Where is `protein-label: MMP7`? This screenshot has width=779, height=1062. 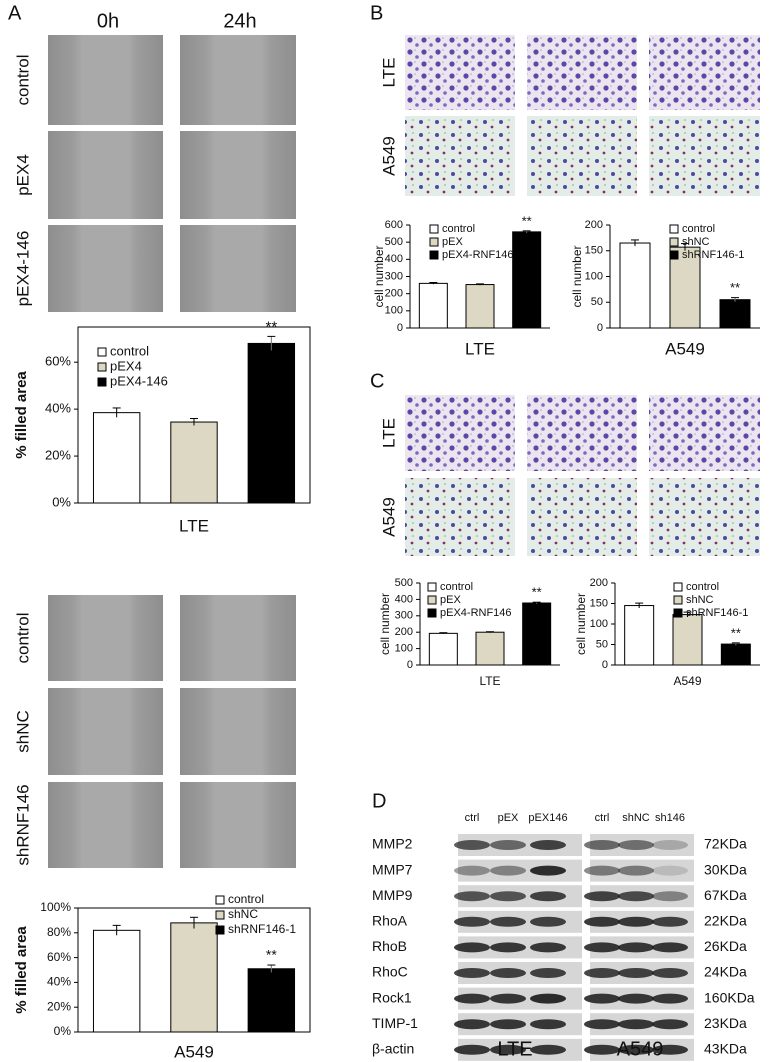
protein-label: MMP7 is located at coordinates (392, 869).